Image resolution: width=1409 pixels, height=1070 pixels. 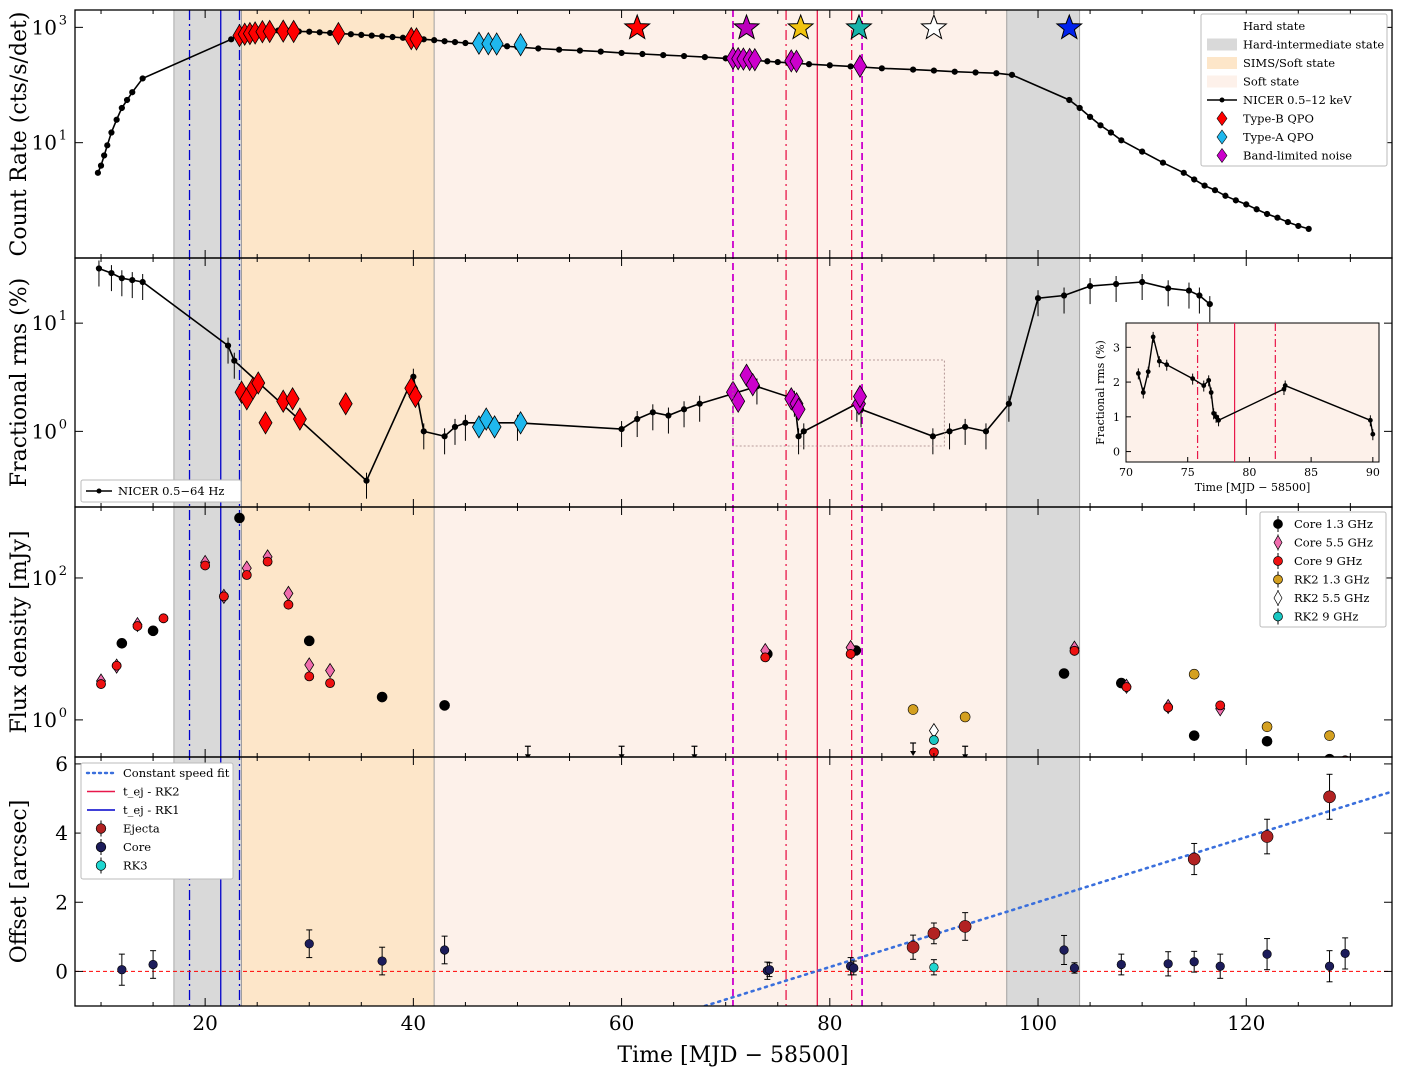 I want to click on y-axis-label: Fractional rms (%), so click(x=19, y=382).